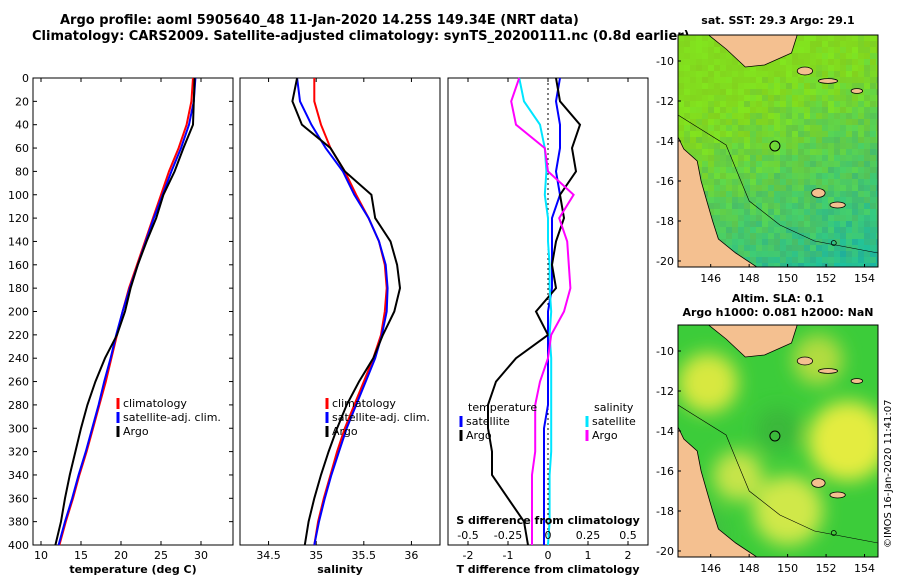 The width and height of the screenshot is (900, 580). What do you see at coordinates (665, 391) in the screenshot?
I see `sla_map-ytick-label: -12` at bounding box center [665, 391].